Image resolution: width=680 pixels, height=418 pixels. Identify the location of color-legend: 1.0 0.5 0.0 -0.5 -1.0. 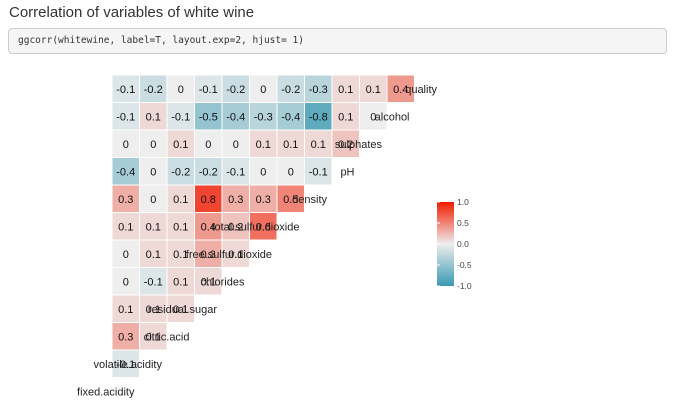
(454, 244).